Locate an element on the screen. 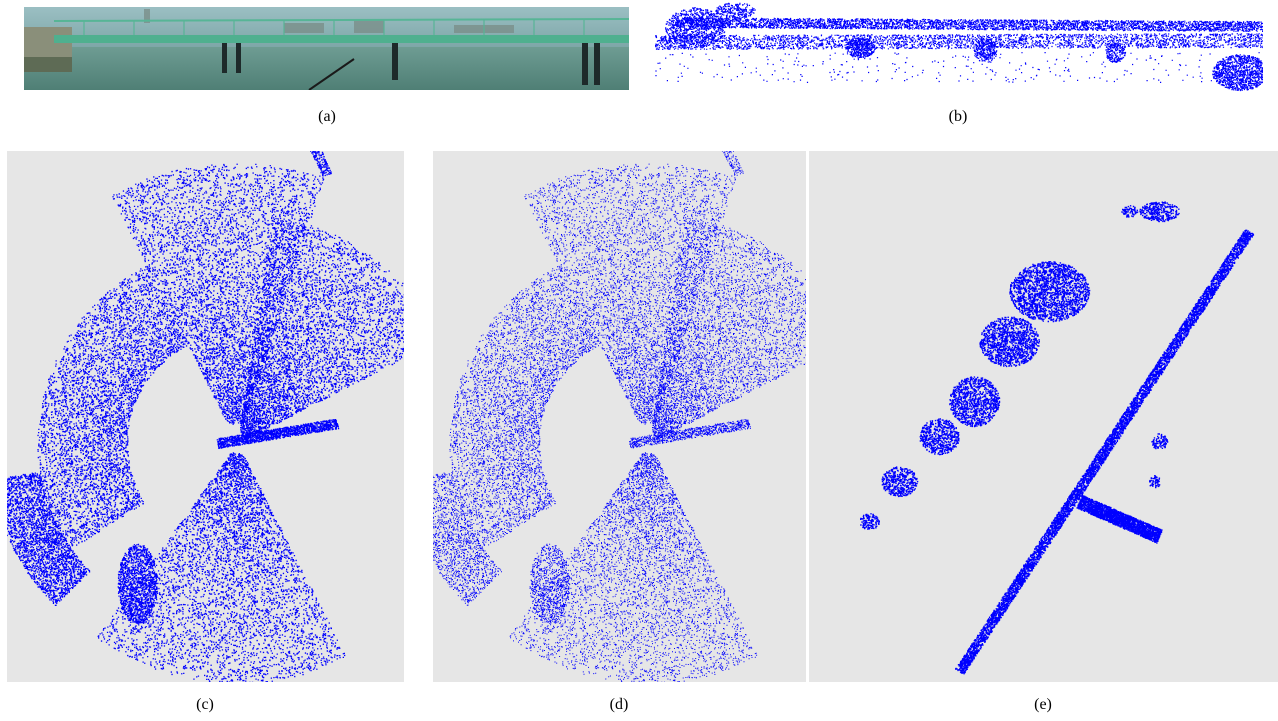  caption-b: (b) is located at coordinates (958, 117).